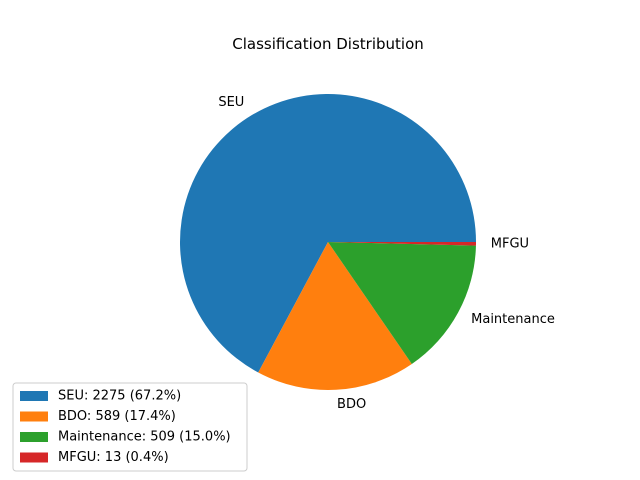 The width and height of the screenshot is (640, 480). I want to click on pie-slice-bdo, so click(335, 316).